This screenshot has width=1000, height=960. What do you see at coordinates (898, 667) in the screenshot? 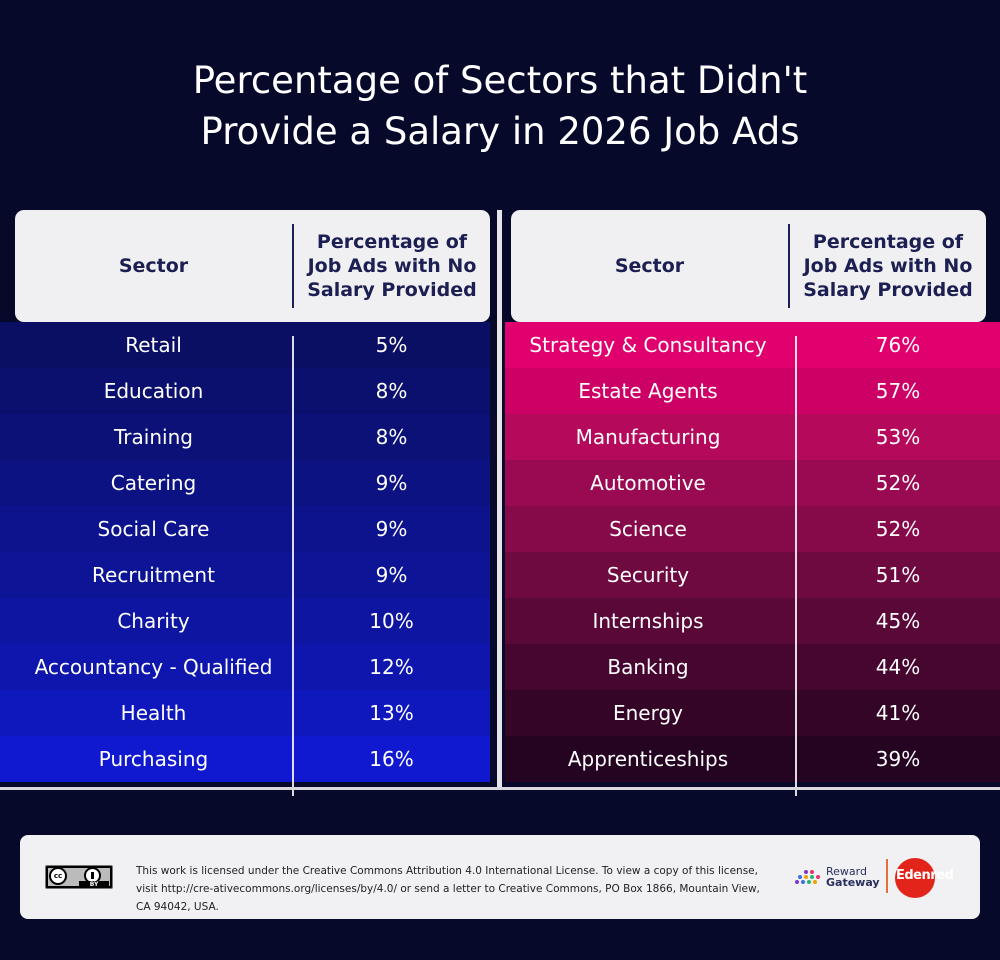
I see `percentage-cell: 44%` at bounding box center [898, 667].